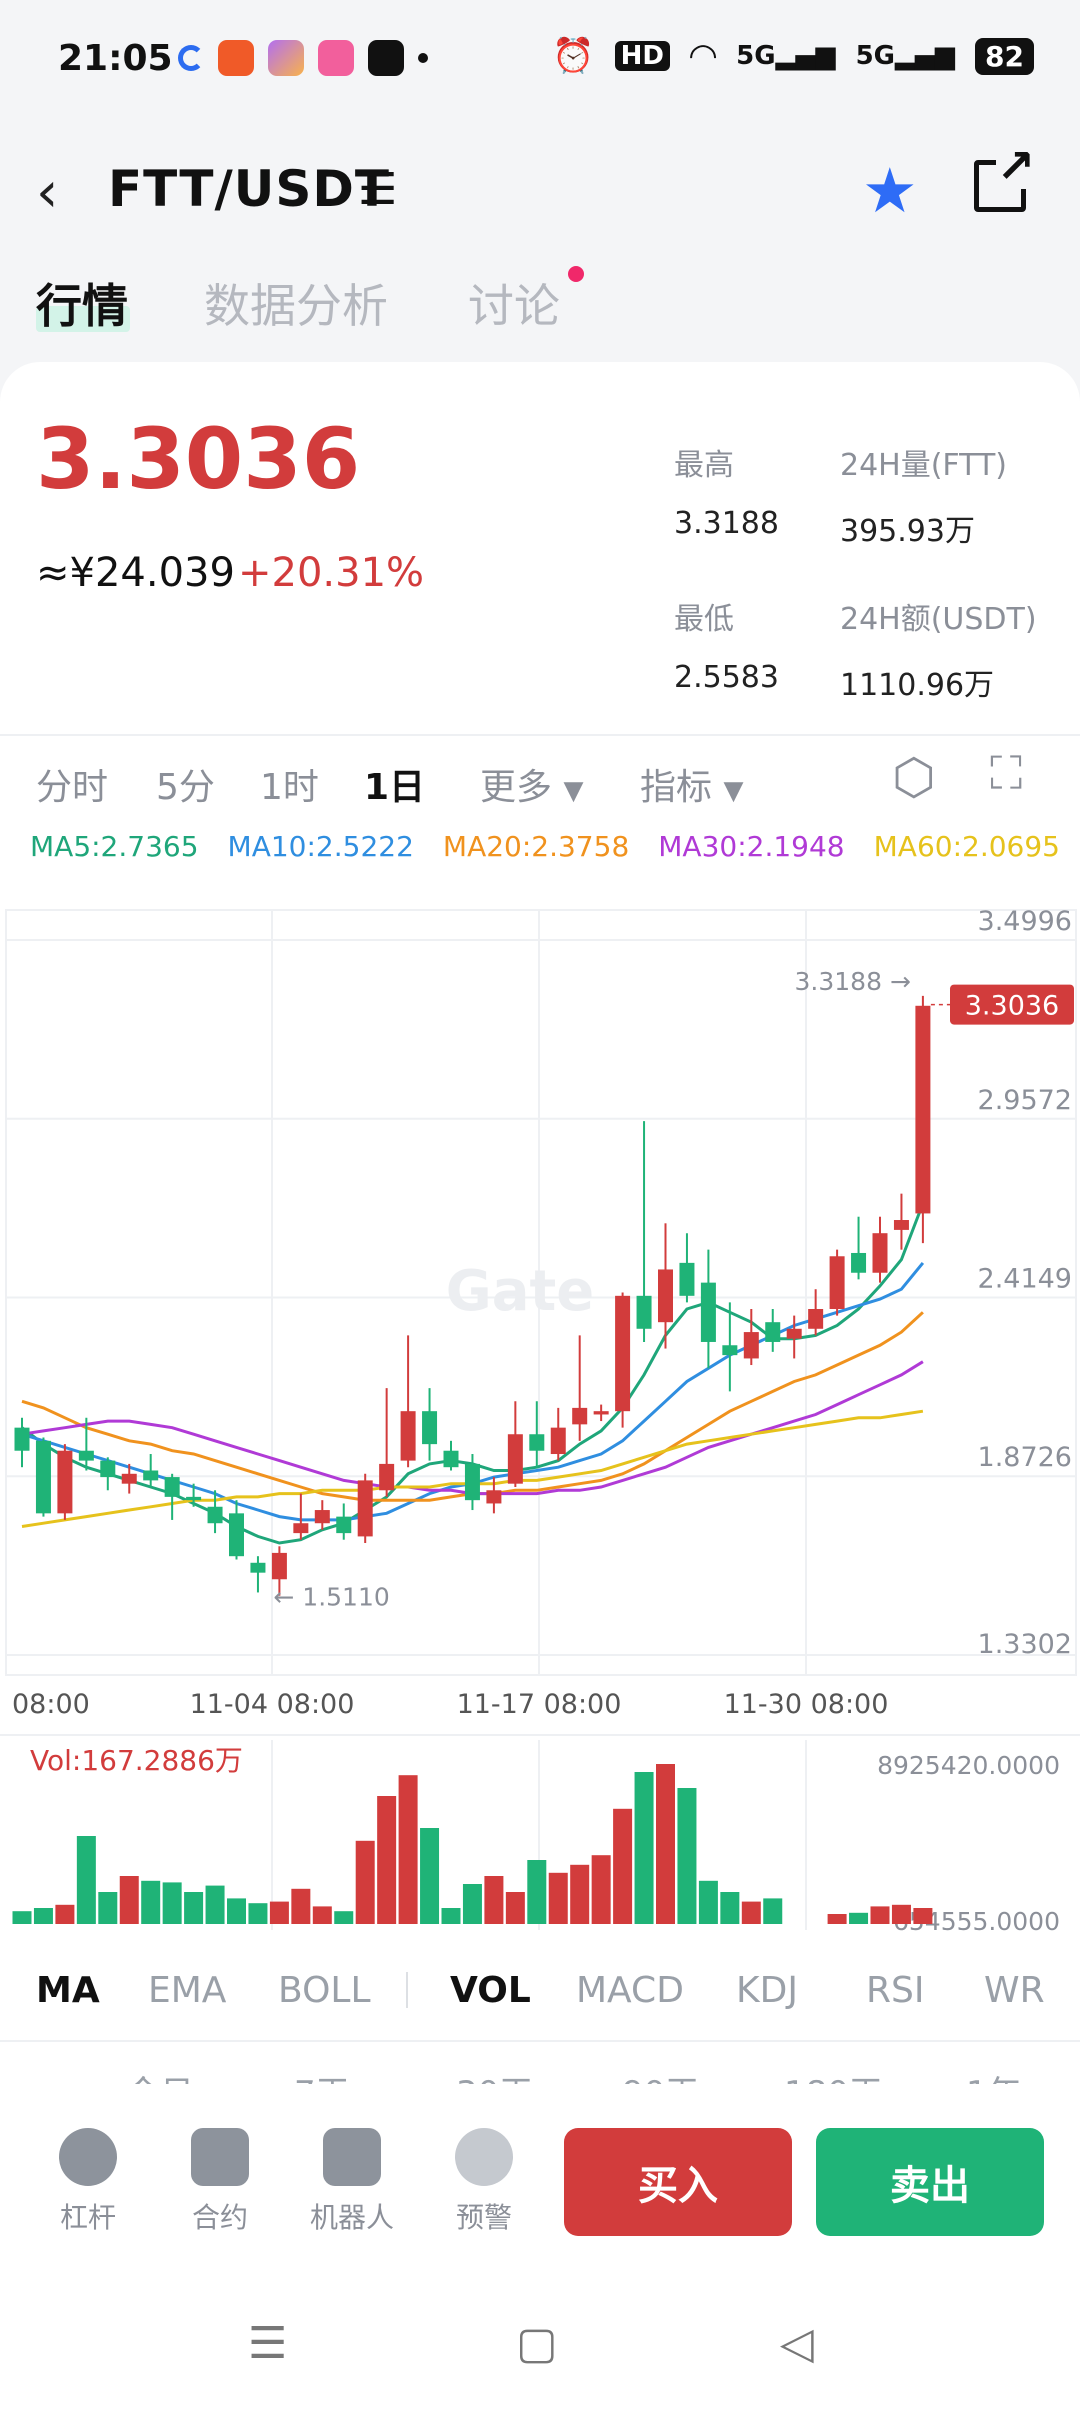 This screenshot has width=1080, height=2412. Describe the element at coordinates (1025, 1457) in the screenshot. I see `y-tick-label: 1.8726` at that location.